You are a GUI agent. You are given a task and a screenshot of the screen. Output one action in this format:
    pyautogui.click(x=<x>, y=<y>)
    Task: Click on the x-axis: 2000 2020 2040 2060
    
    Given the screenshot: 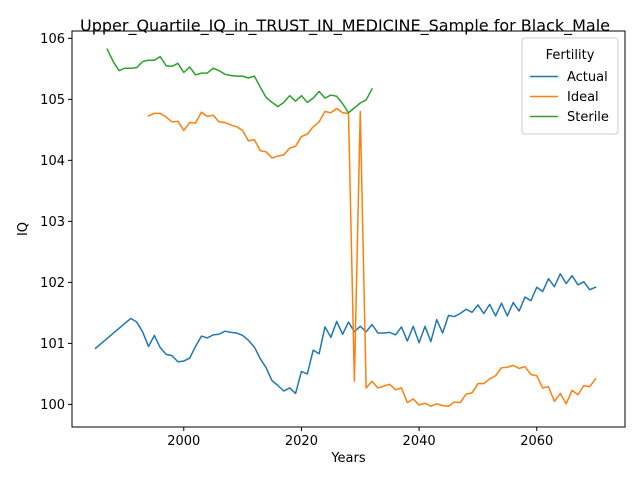 What is the action you would take?
    pyautogui.click(x=360, y=438)
    